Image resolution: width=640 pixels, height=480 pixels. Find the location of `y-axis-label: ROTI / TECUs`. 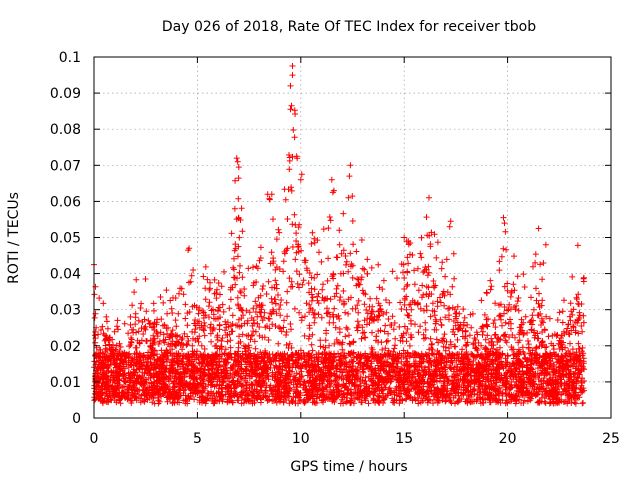

y-axis-label: ROTI / TECUs is located at coordinates (14, 238).